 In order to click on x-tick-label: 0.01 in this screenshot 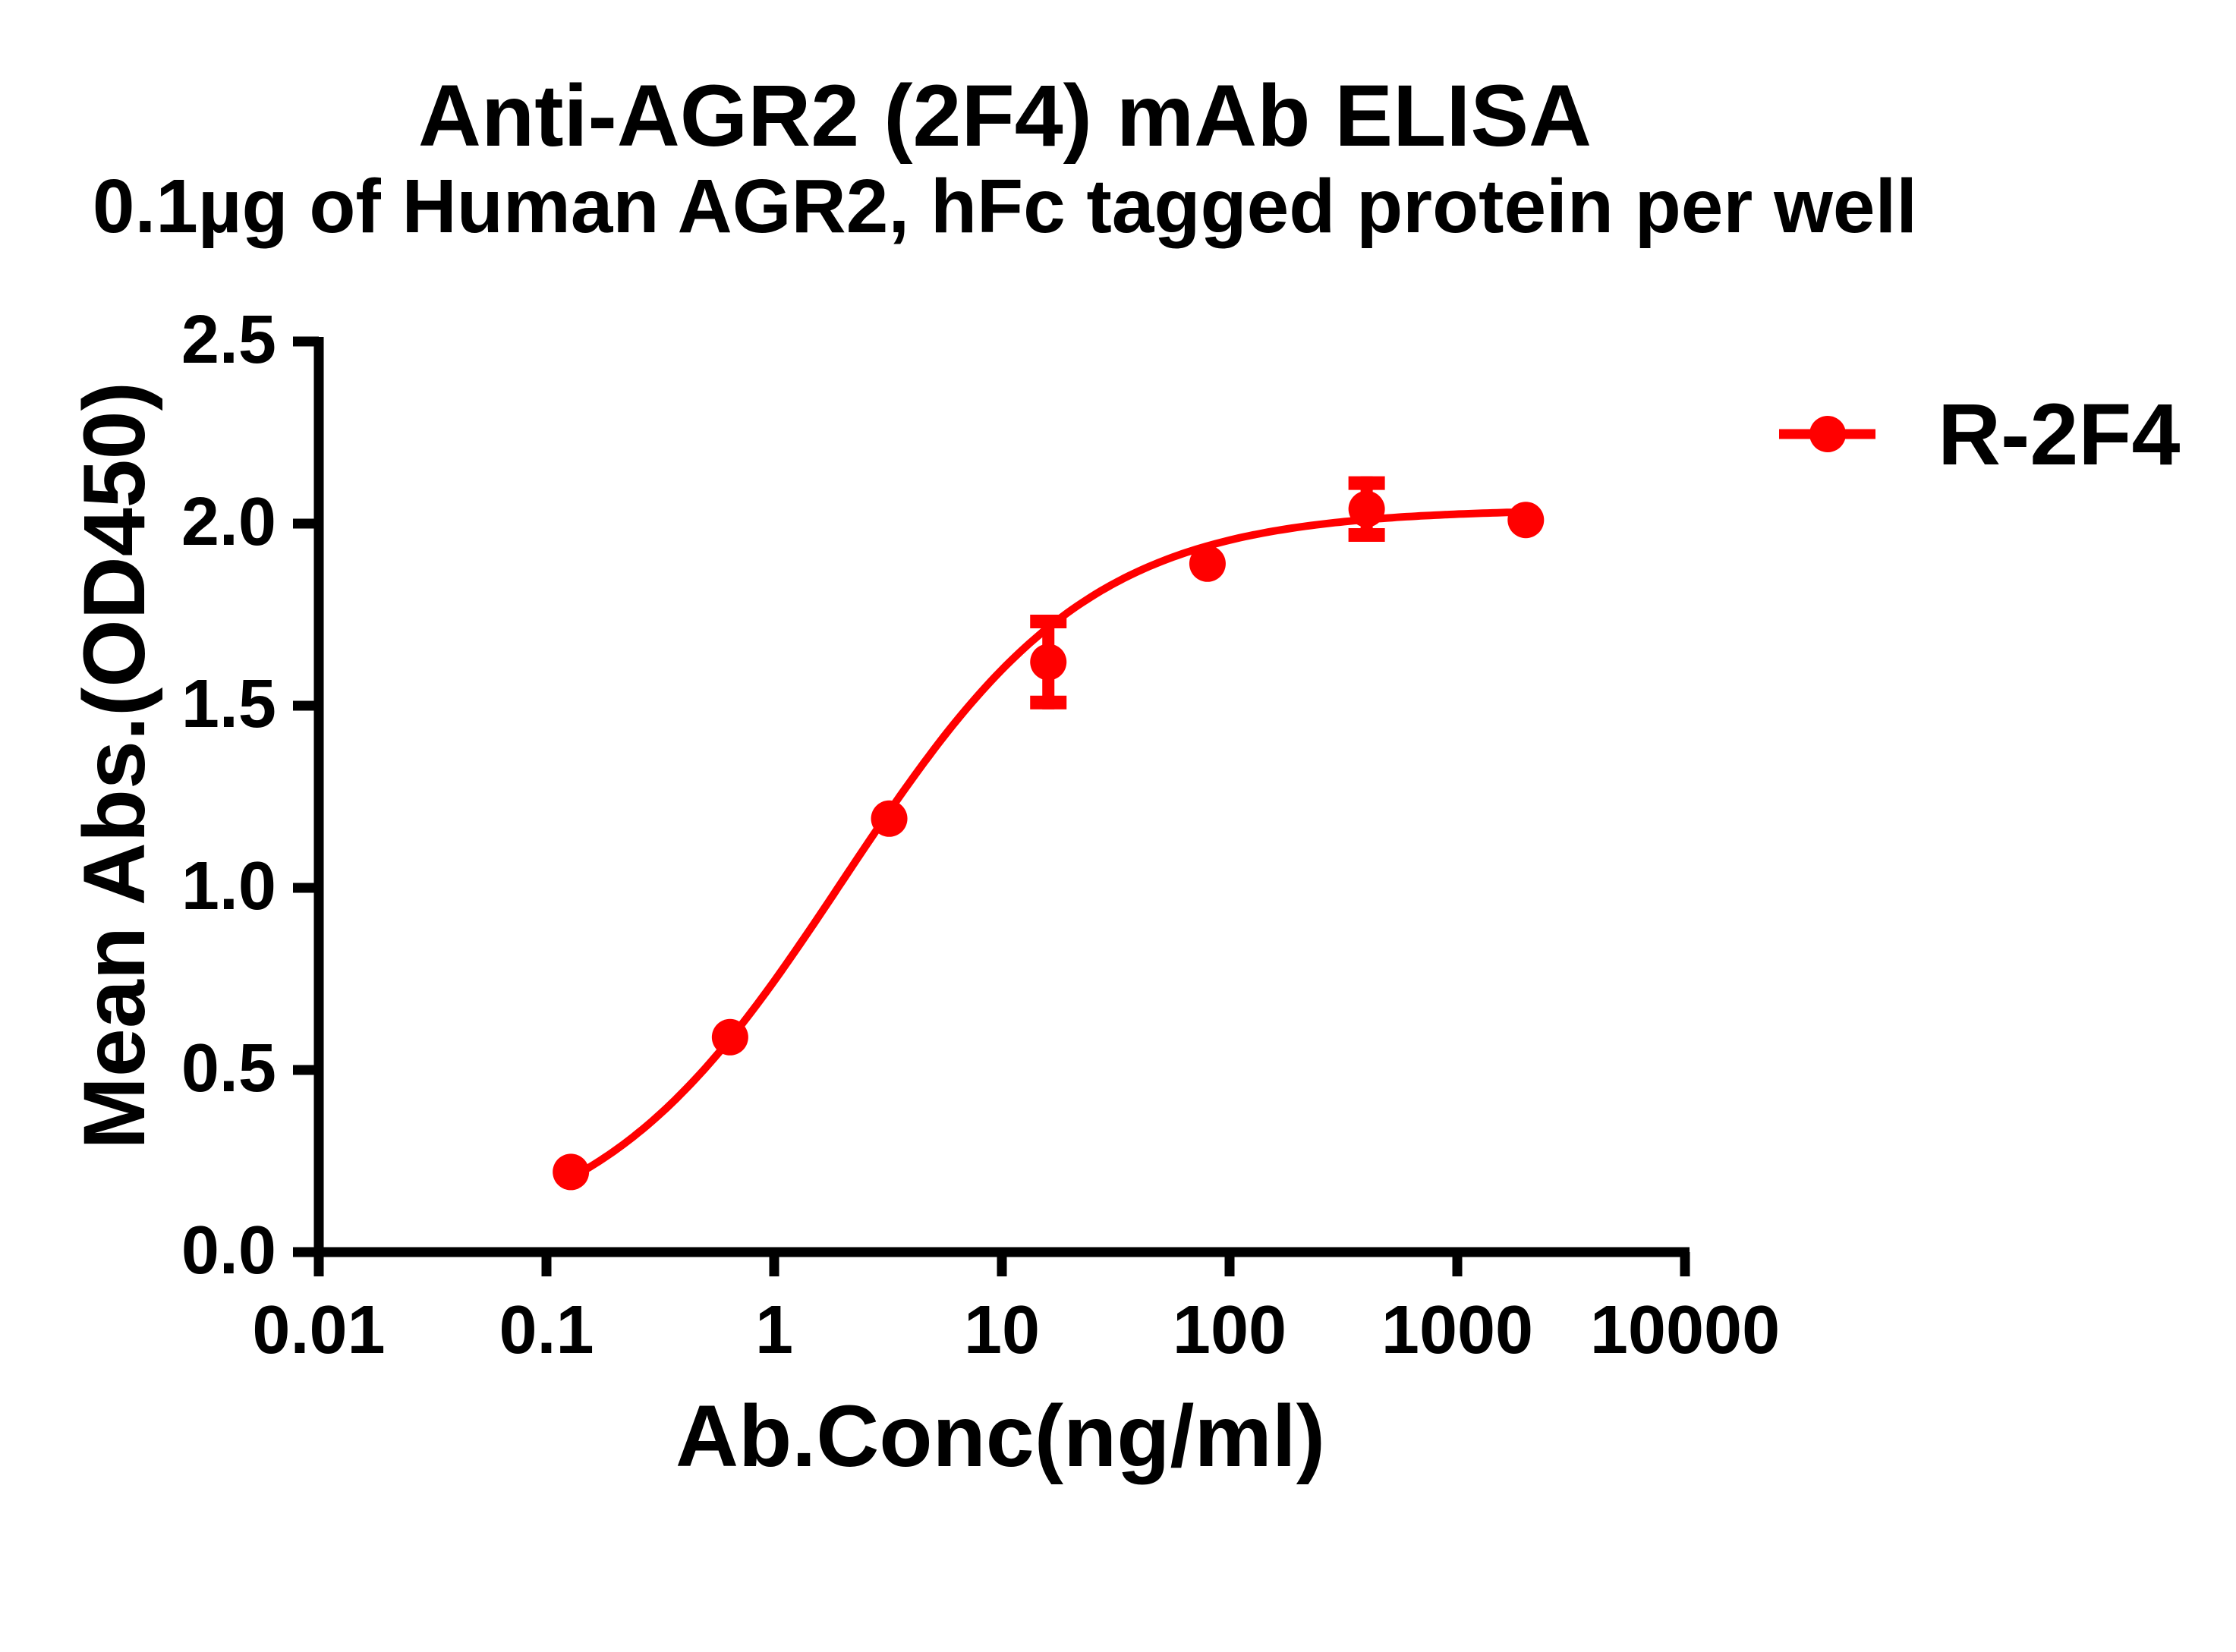, I will do `click(318, 1330)`.